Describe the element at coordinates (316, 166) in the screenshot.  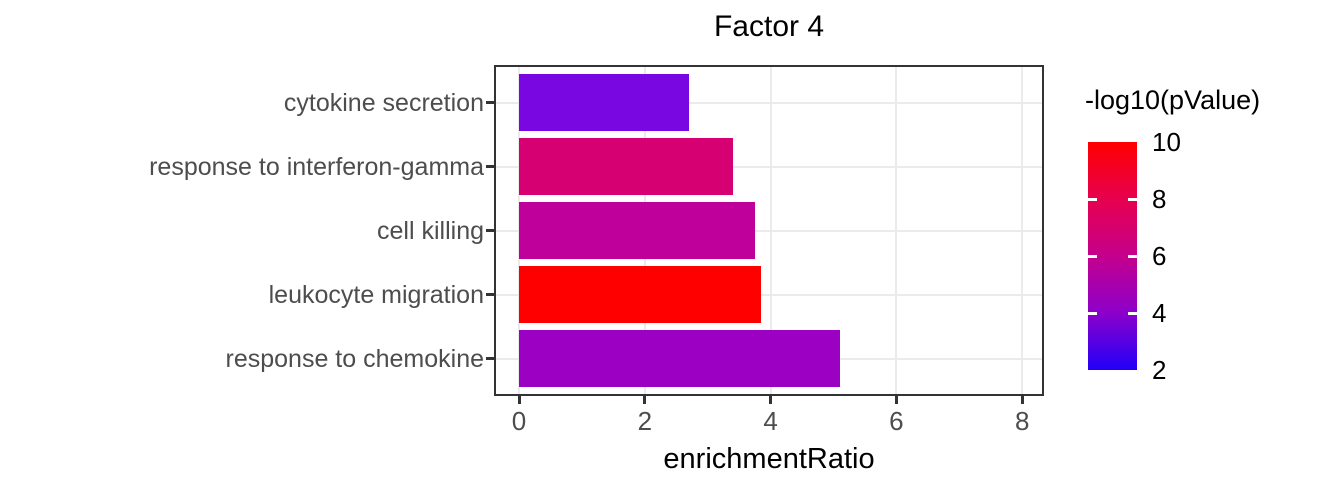
I see `y-axis-label: response to interferon-gamma` at that location.